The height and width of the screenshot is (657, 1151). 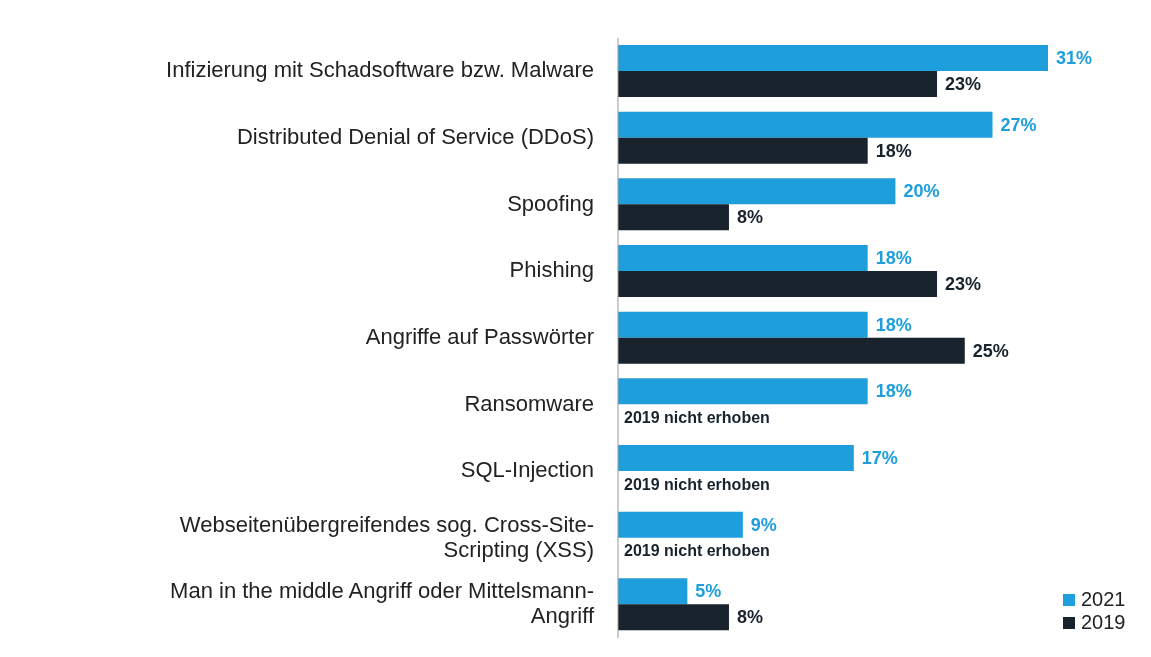 What do you see at coordinates (550, 203) in the screenshot?
I see `y-tick-label: Spoofing` at bounding box center [550, 203].